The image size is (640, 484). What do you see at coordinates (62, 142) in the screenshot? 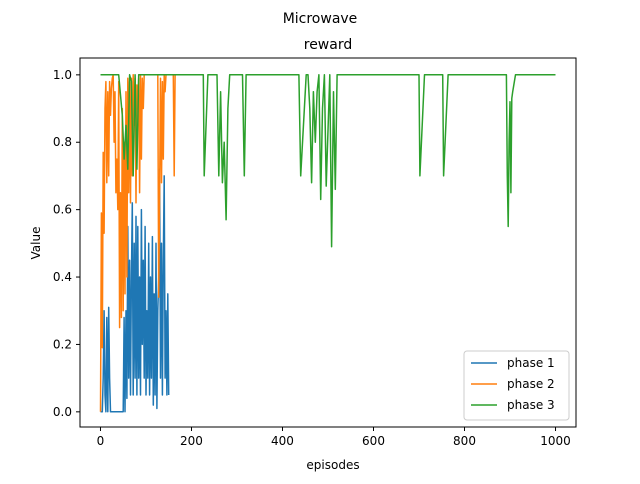
I see `y-tick-label: 0.8` at bounding box center [62, 142].